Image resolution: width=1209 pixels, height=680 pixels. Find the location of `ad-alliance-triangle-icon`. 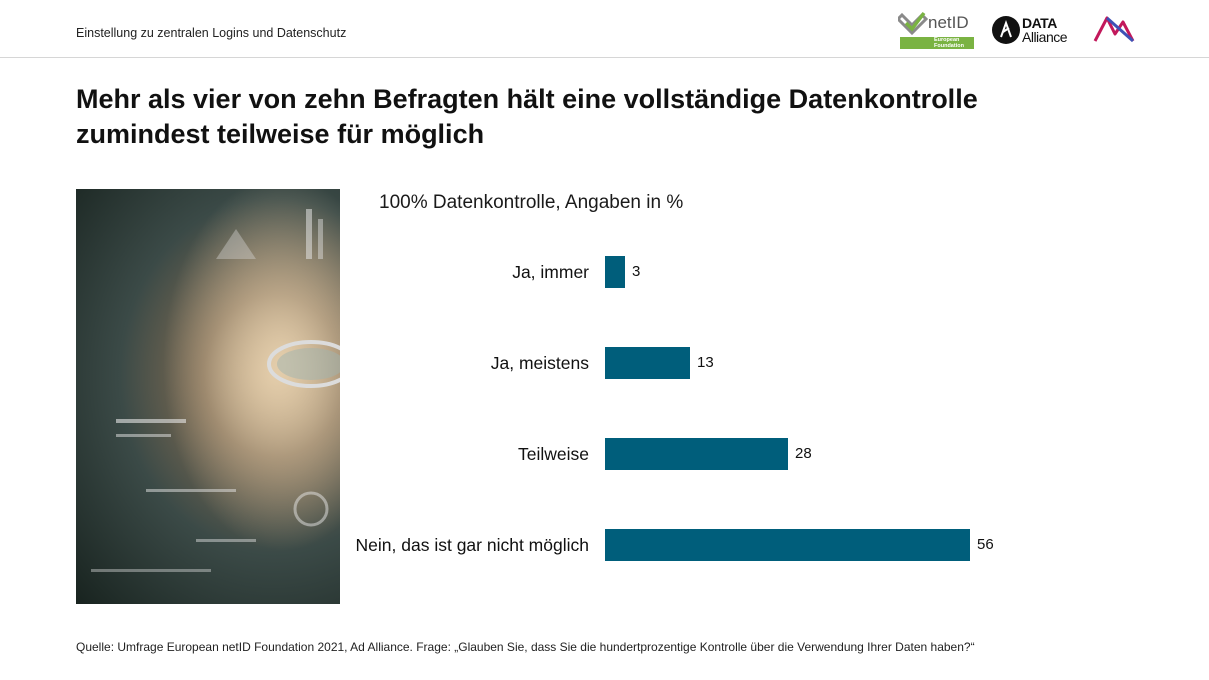

ad-alliance-triangle-icon is located at coordinates (1114, 29).